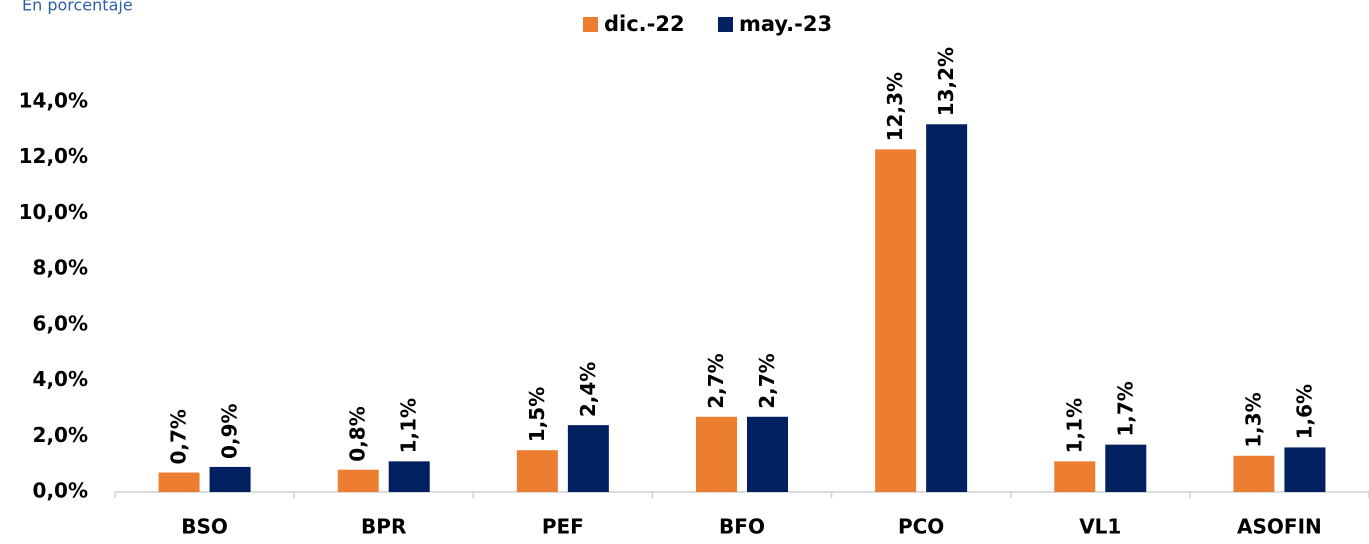 Image resolution: width=1369 pixels, height=544 pixels. I want to click on data-label: 2,4%, so click(588, 389).